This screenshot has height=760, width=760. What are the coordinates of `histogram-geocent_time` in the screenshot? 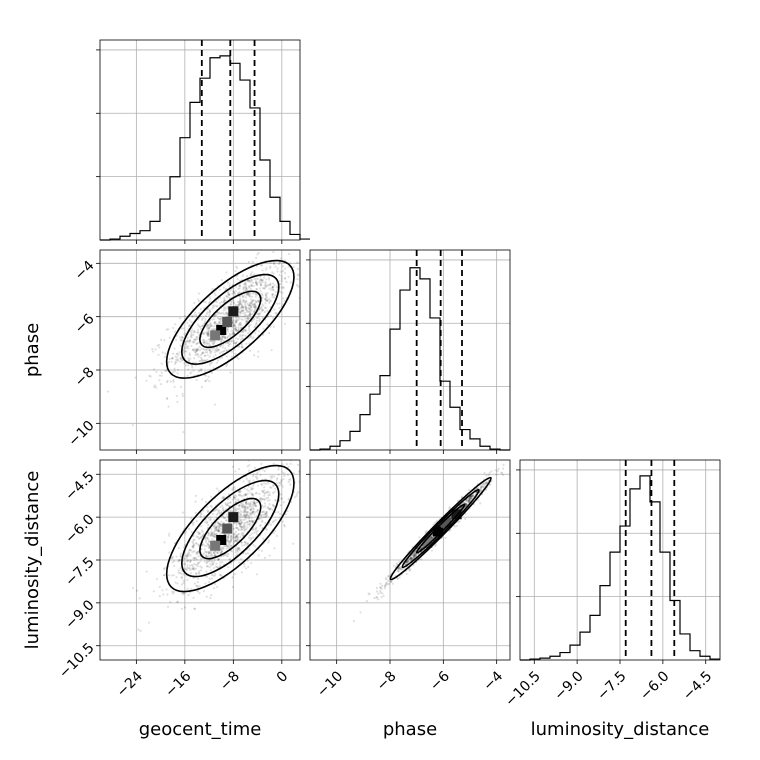 It's located at (205, 148).